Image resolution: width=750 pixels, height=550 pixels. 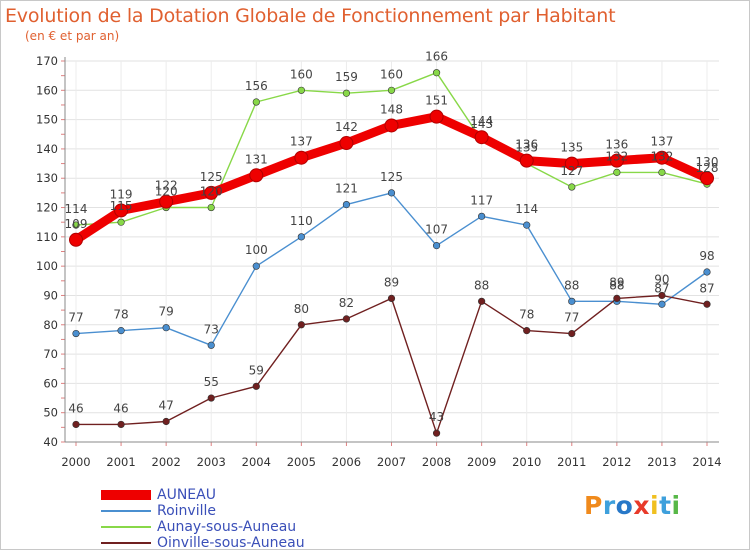 What do you see at coordinates (616, 285) in the screenshot?
I see `data-label: 88` at bounding box center [616, 285].